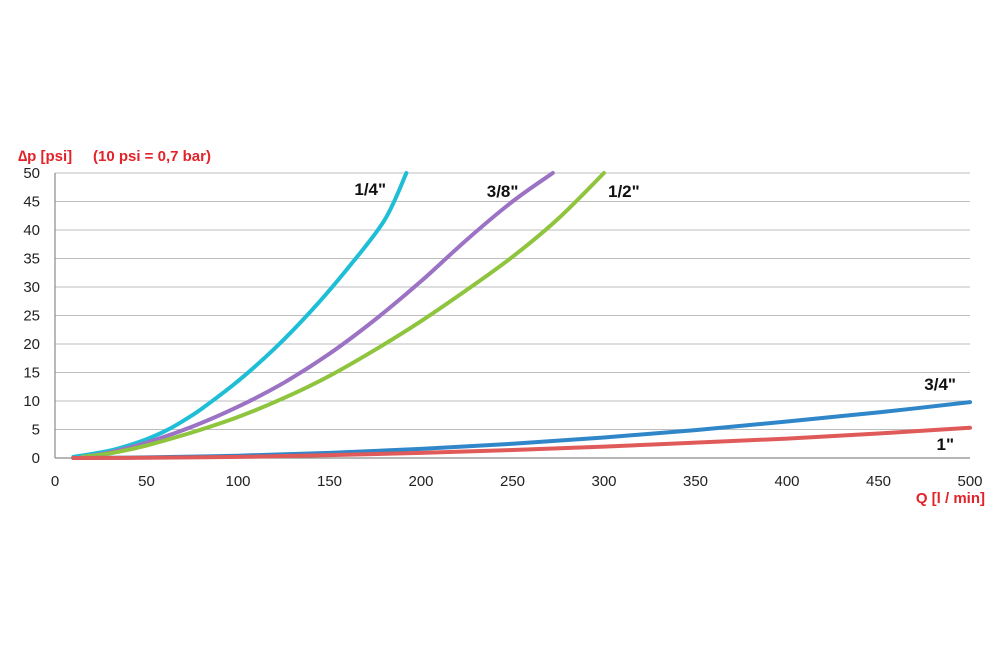  Describe the element at coordinates (31, 316) in the screenshot. I see `y-tick-label: 25` at that location.